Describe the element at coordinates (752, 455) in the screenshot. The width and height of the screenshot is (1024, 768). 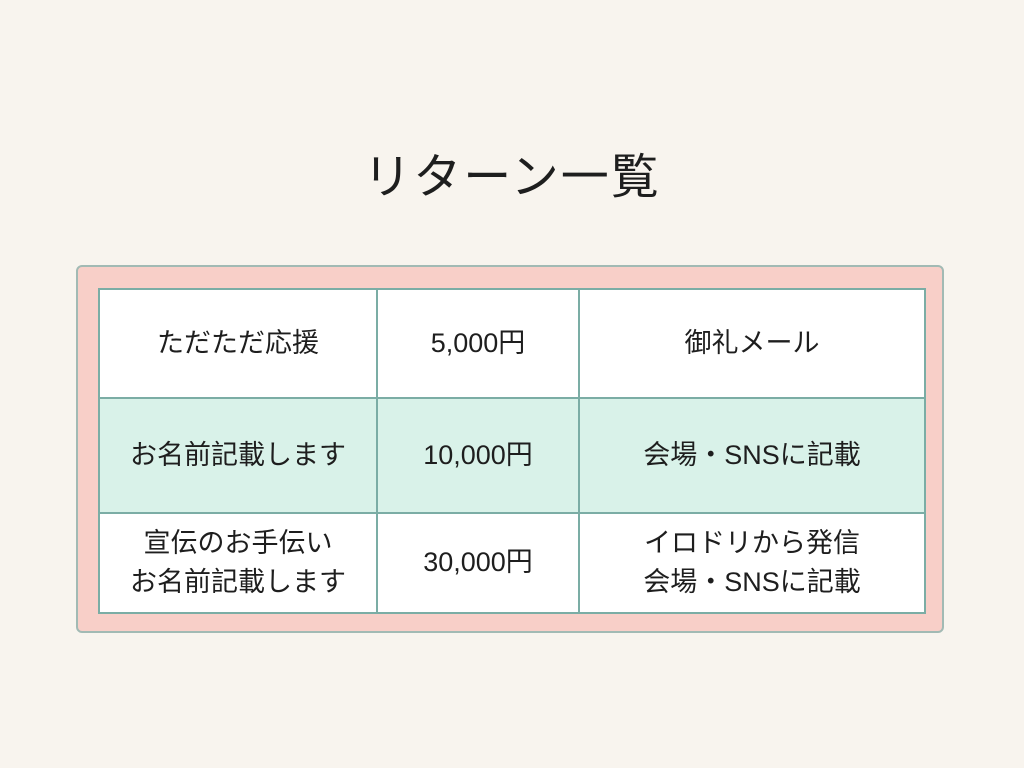
I see `reward-cell: 会場・SNSに記載` at that location.